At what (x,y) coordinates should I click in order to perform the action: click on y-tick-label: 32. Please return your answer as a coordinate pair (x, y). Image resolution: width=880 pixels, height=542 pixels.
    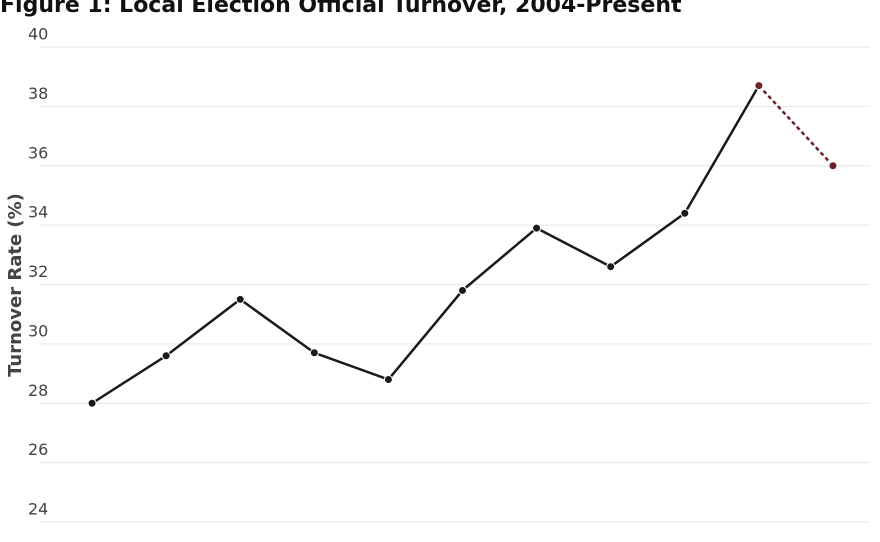
    Looking at the image, I should click on (38, 271).